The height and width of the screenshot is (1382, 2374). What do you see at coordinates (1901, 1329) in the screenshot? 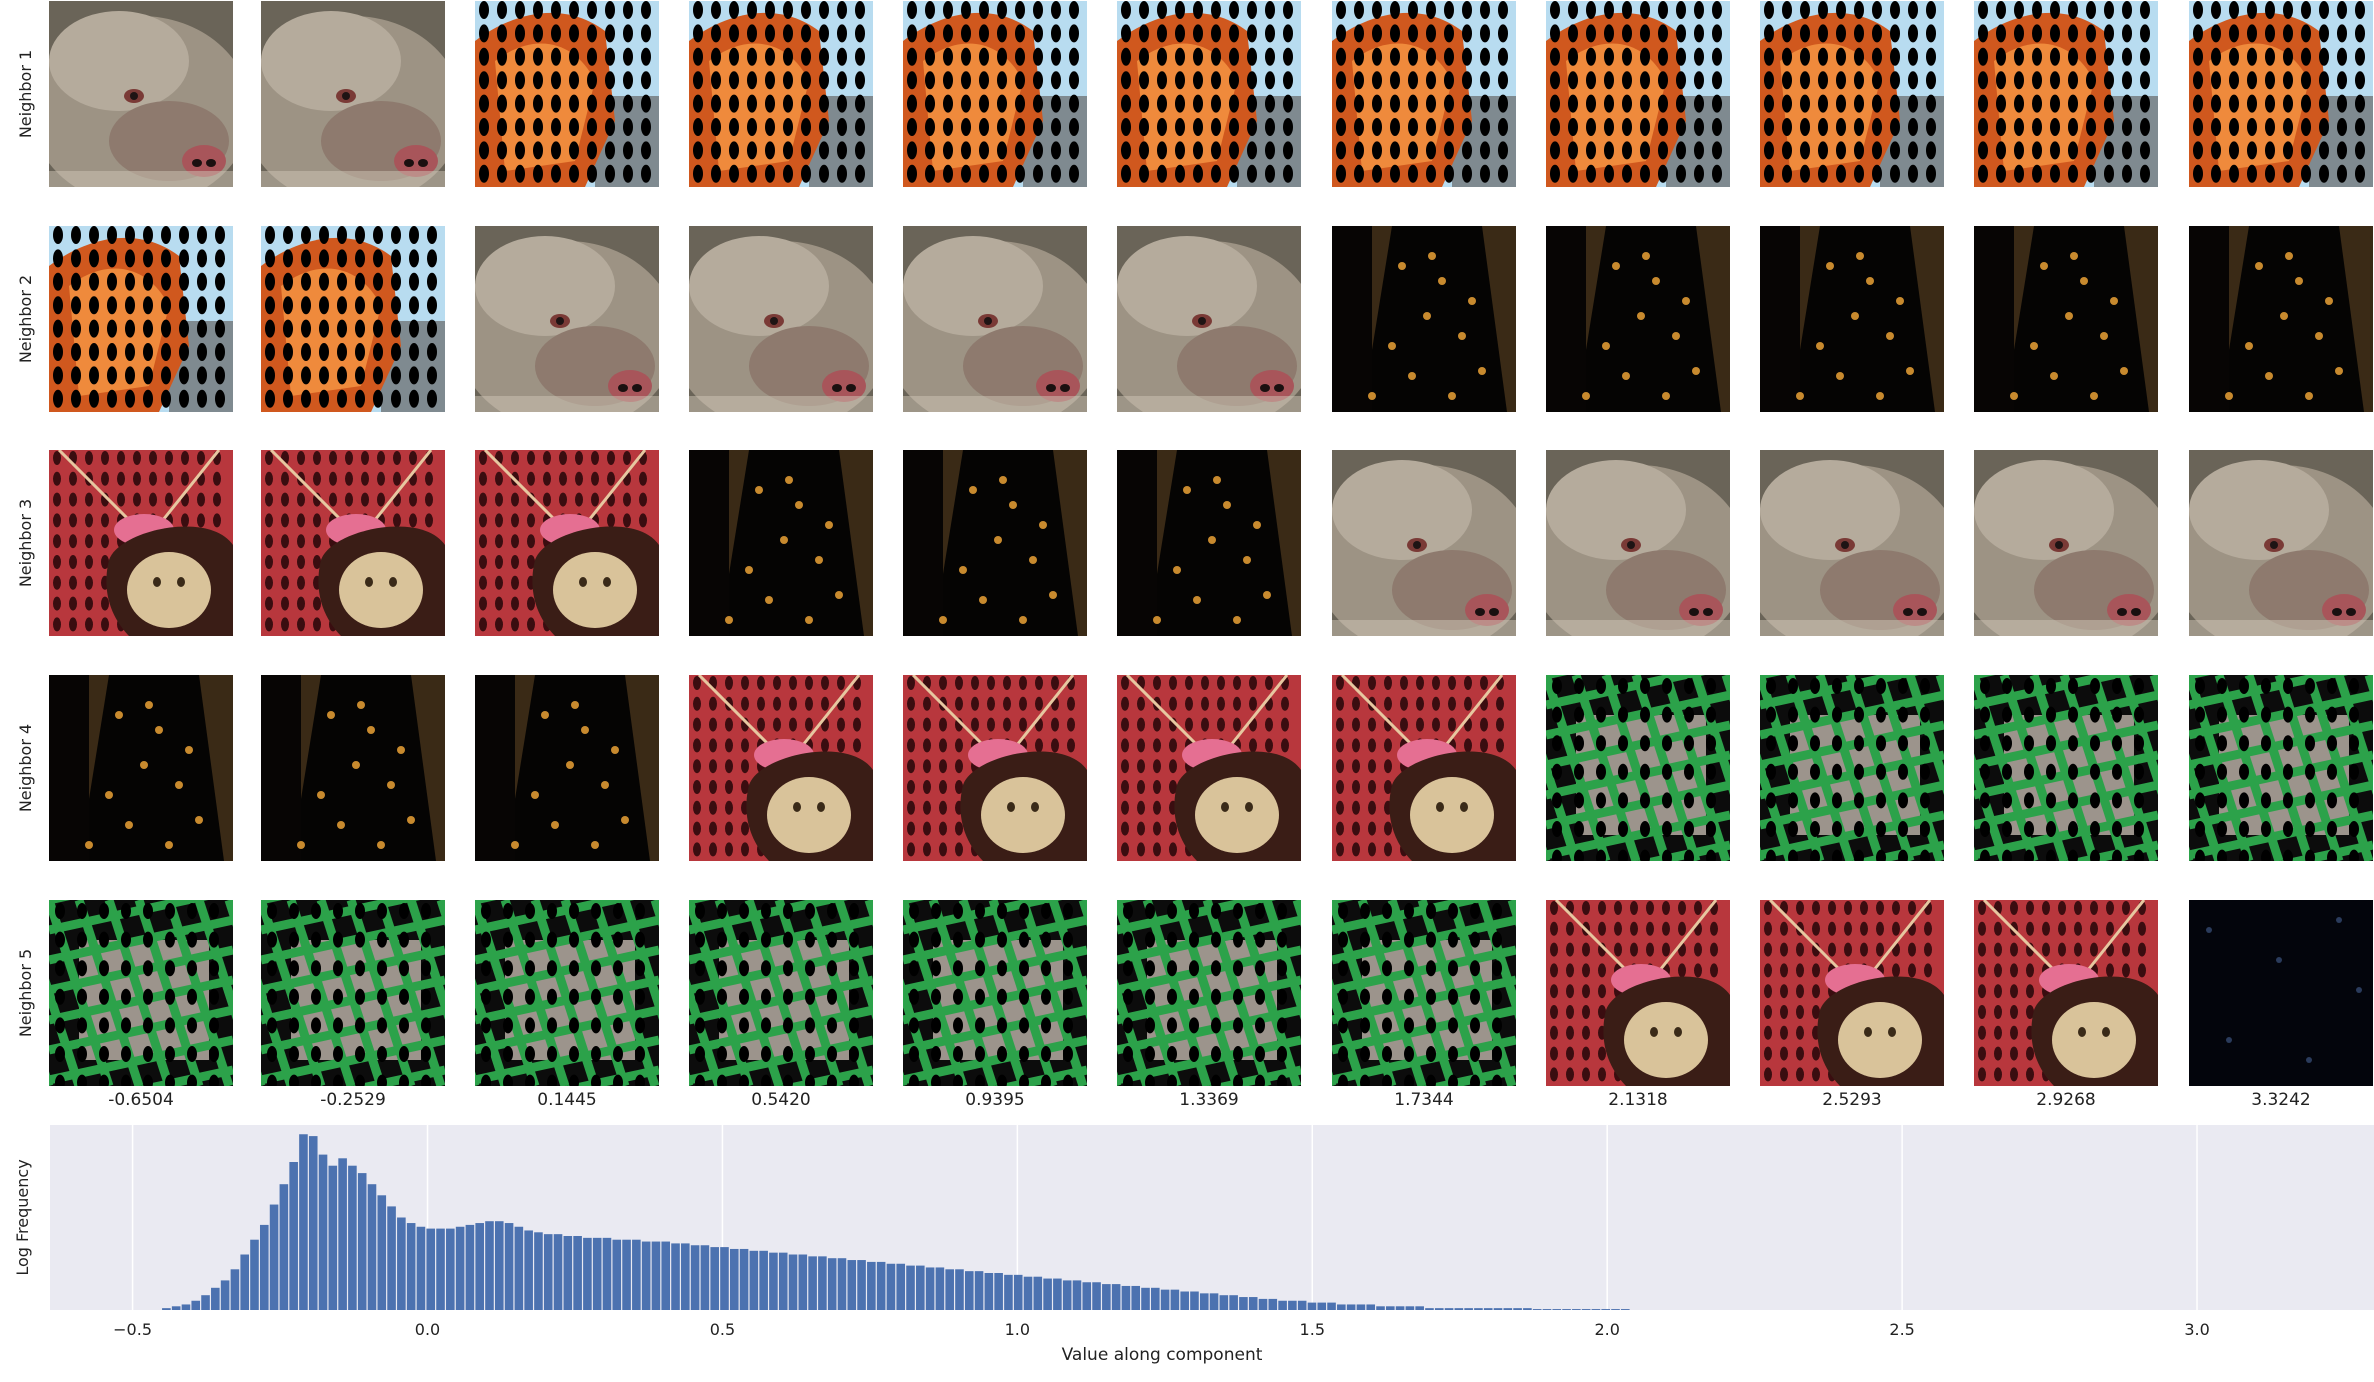
I see `x-tick-label: 2.5` at bounding box center [1901, 1329].